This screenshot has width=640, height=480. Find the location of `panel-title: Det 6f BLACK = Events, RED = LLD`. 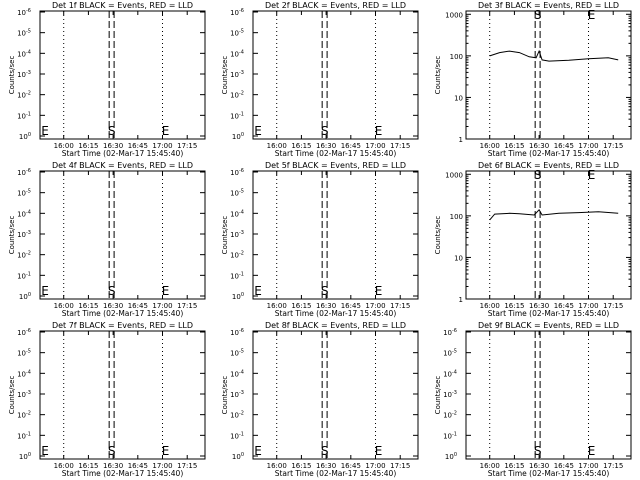

panel-title: Det 6f BLACK = Events, RED = LLD is located at coordinates (548, 165).